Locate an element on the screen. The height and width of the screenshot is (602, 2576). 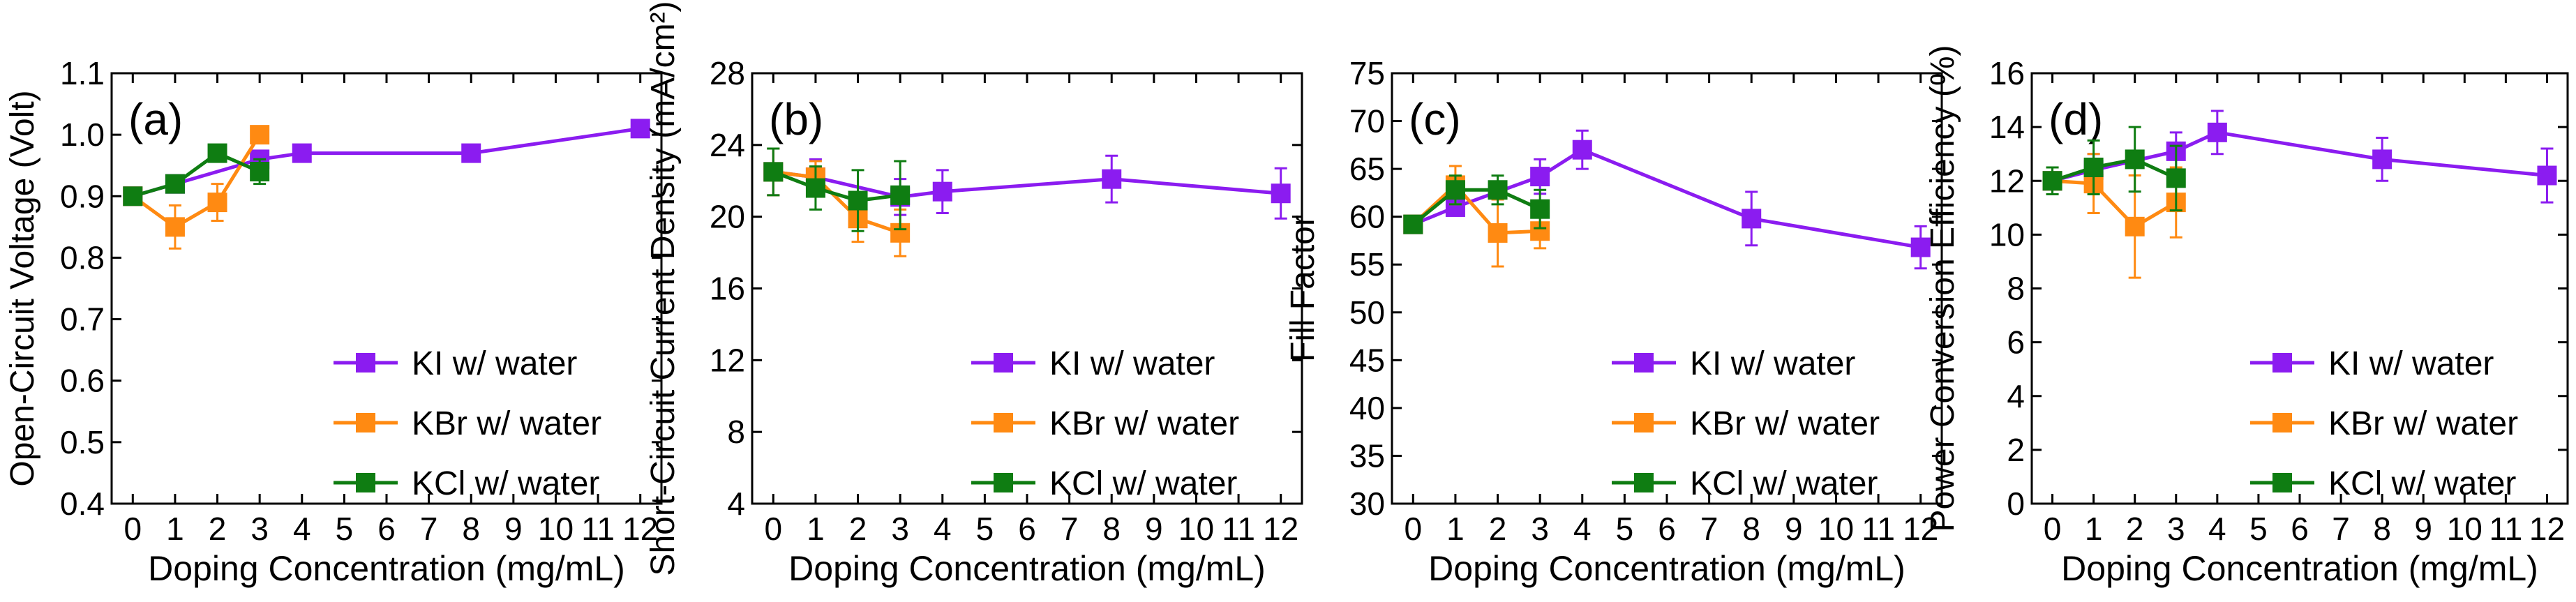
series-KBr is located at coordinates (837, 202).